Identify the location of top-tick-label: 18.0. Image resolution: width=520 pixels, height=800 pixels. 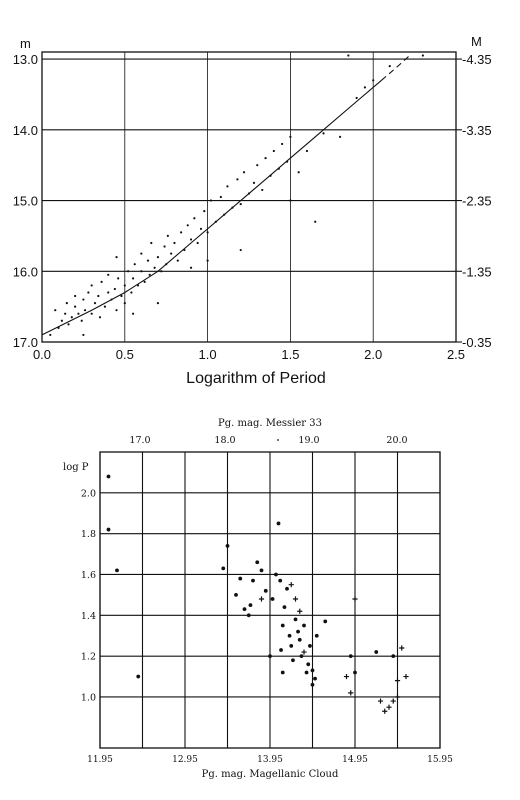
(224, 440).